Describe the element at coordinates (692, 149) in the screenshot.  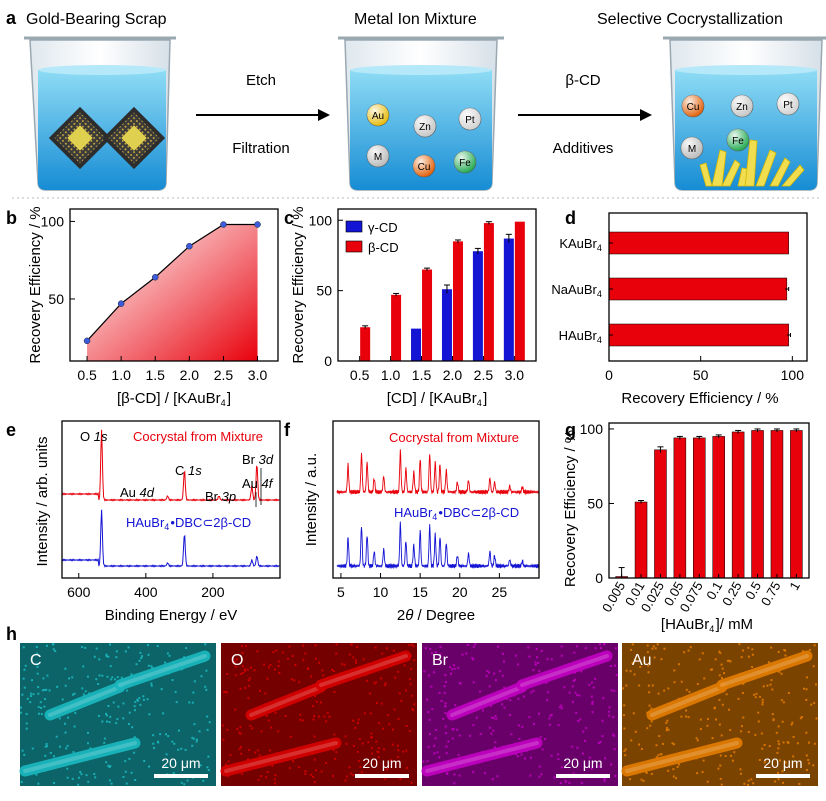
I see `ion-label: M` at that location.